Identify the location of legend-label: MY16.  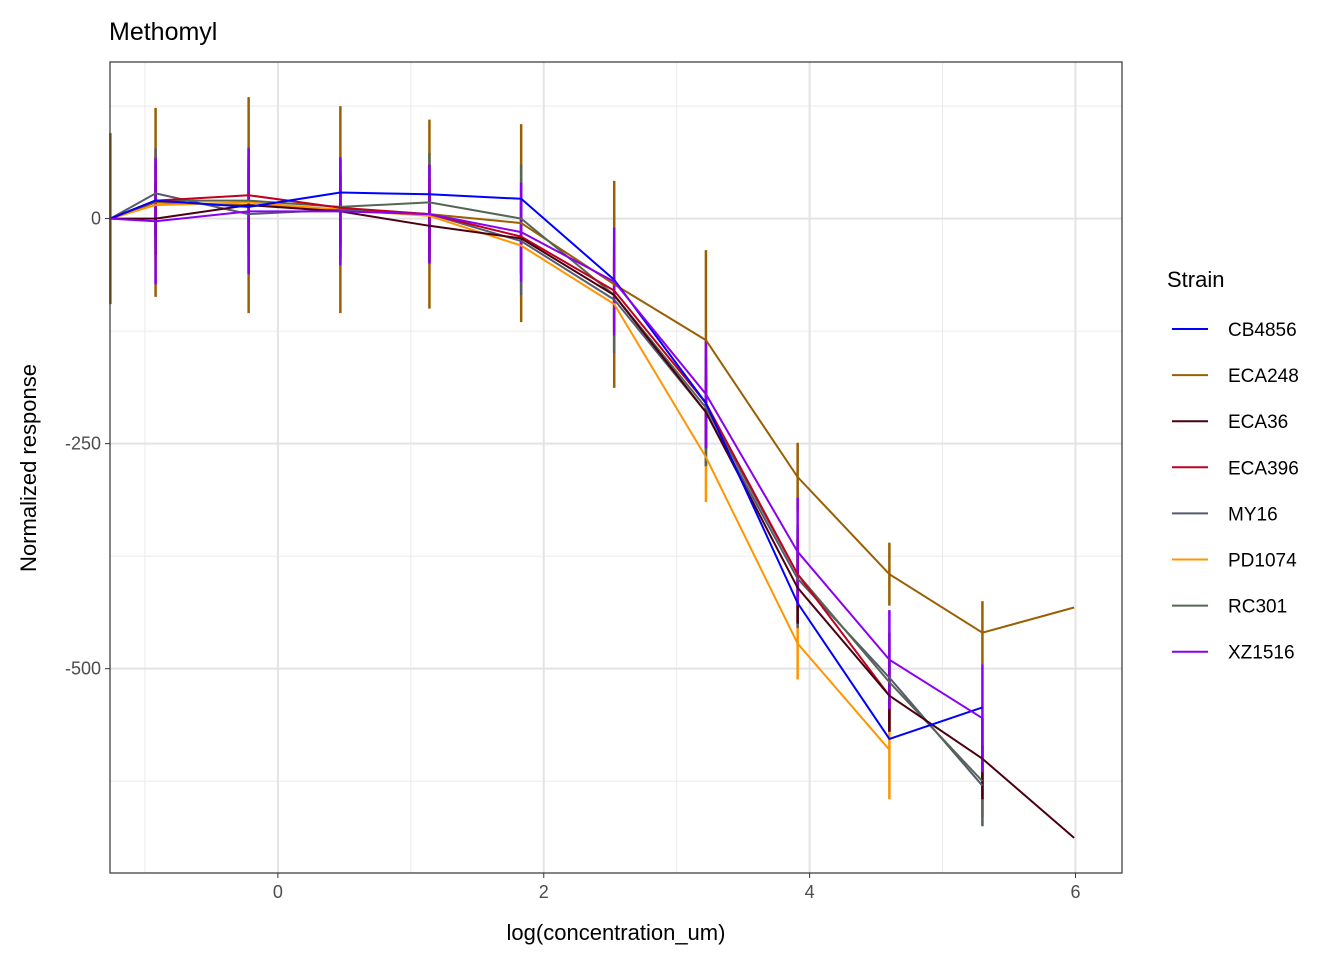
(1253, 514).